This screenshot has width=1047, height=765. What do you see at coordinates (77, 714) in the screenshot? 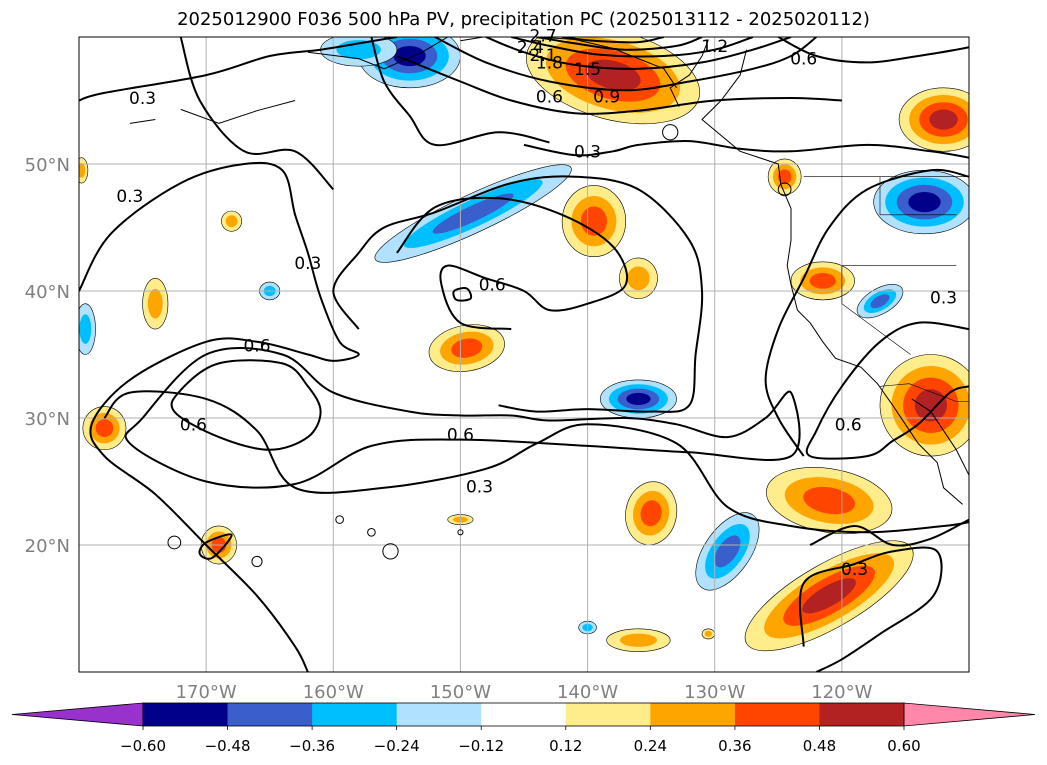
I see `colorbar-under-extend` at bounding box center [77, 714].